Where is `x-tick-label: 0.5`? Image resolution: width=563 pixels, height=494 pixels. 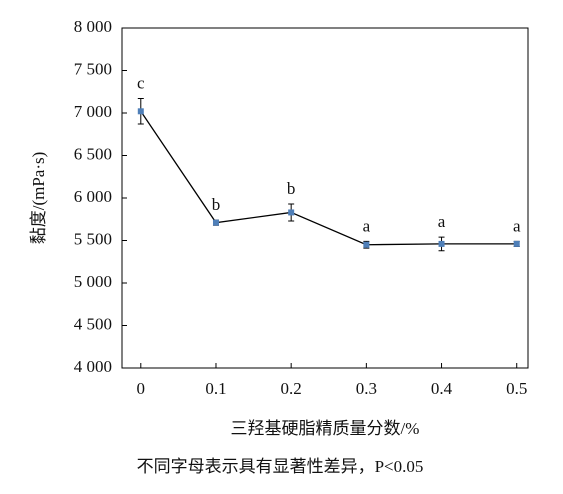
x-tick-label: 0.5 is located at coordinates (516, 388).